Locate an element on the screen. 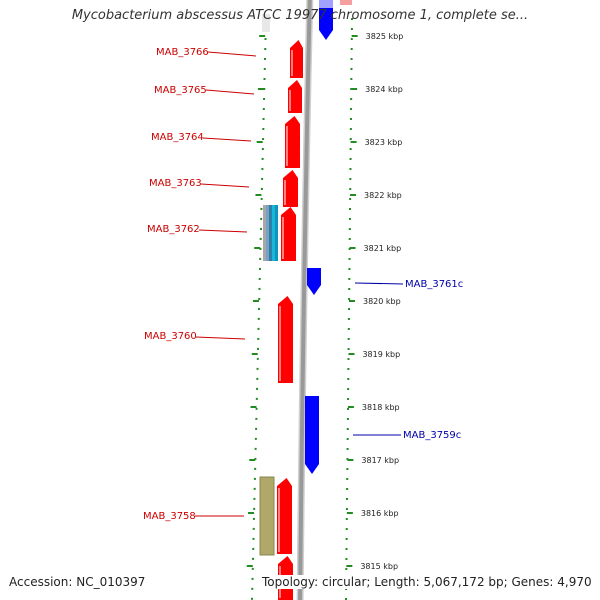  gene-mab-3759c is located at coordinates (312, 435).